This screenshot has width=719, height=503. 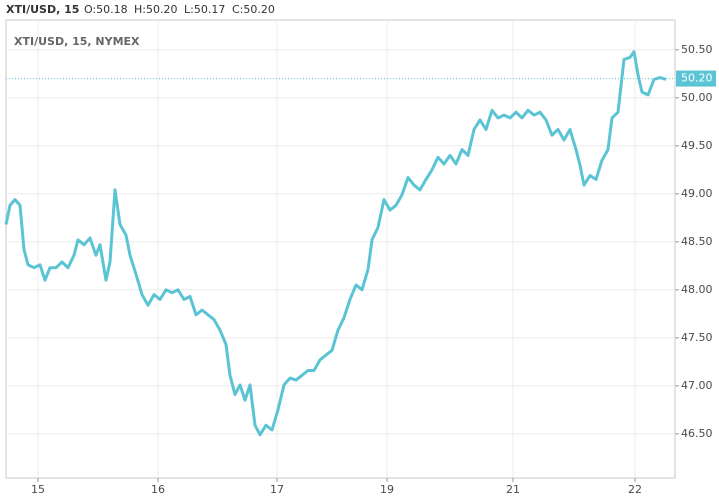 I want to click on symbol: XTI/USD, 15, so click(x=42, y=9).